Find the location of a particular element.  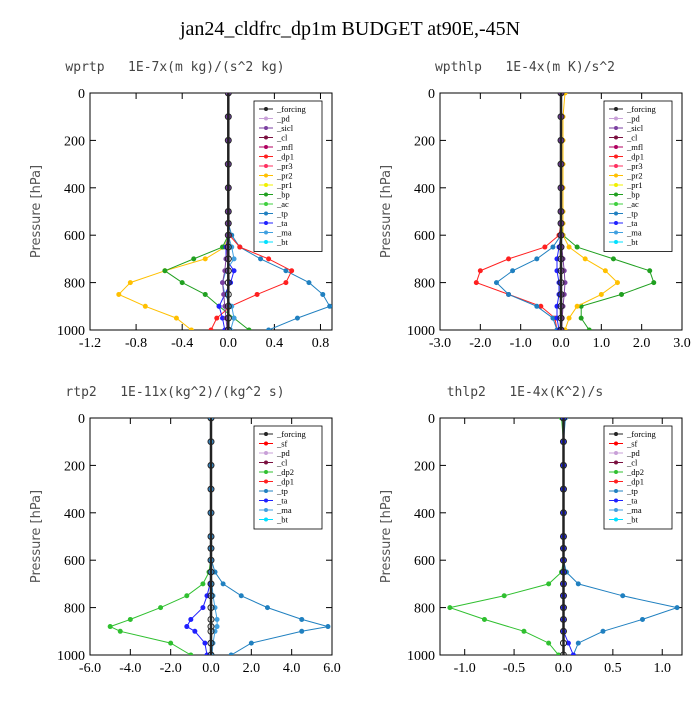

legend-label: _pr1 is located at coordinates (284, 185).